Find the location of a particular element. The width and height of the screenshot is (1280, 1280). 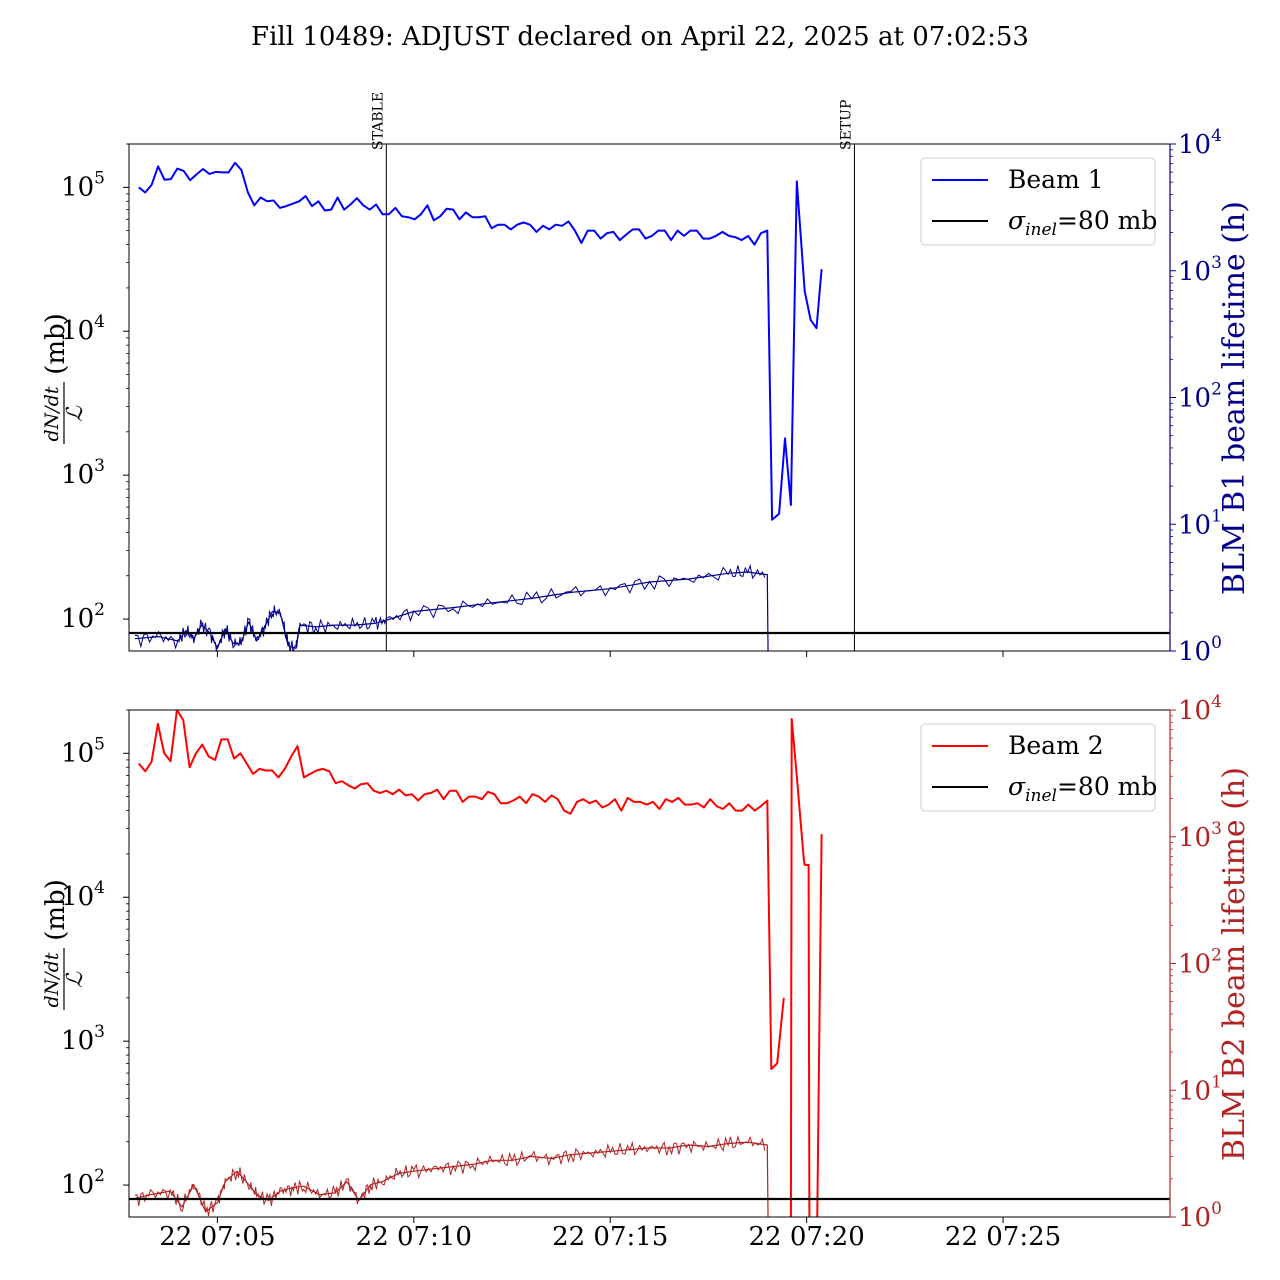

x-tick-label: 22 07:25 is located at coordinates (1003, 1237).